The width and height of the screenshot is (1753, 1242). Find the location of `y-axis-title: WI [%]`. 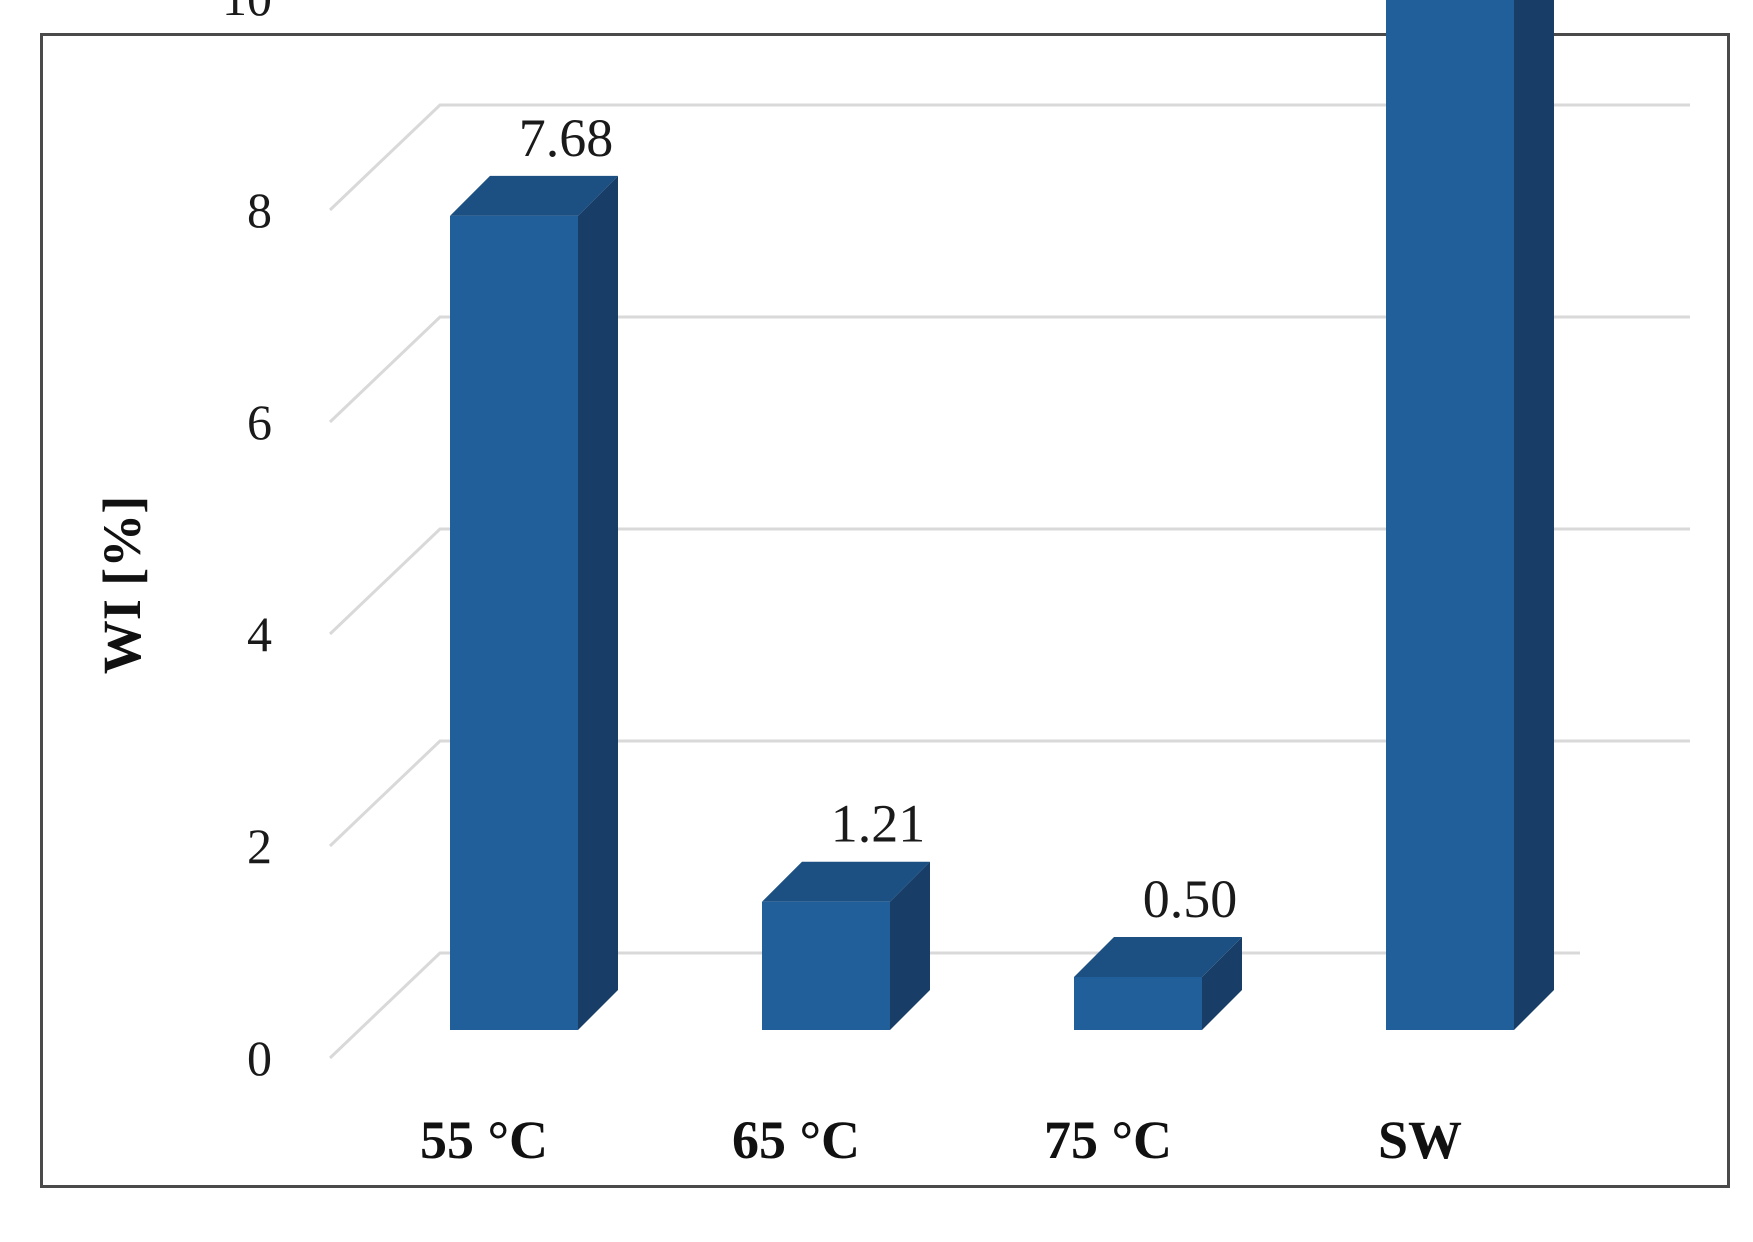

y-axis-title: WI [%] is located at coordinates (122, 585).